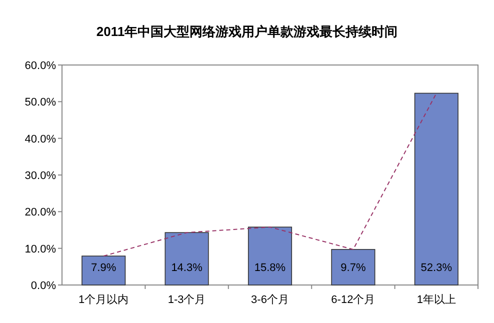 This screenshot has height=323, width=494. I want to click on data-label: 52.3%, so click(436, 268).